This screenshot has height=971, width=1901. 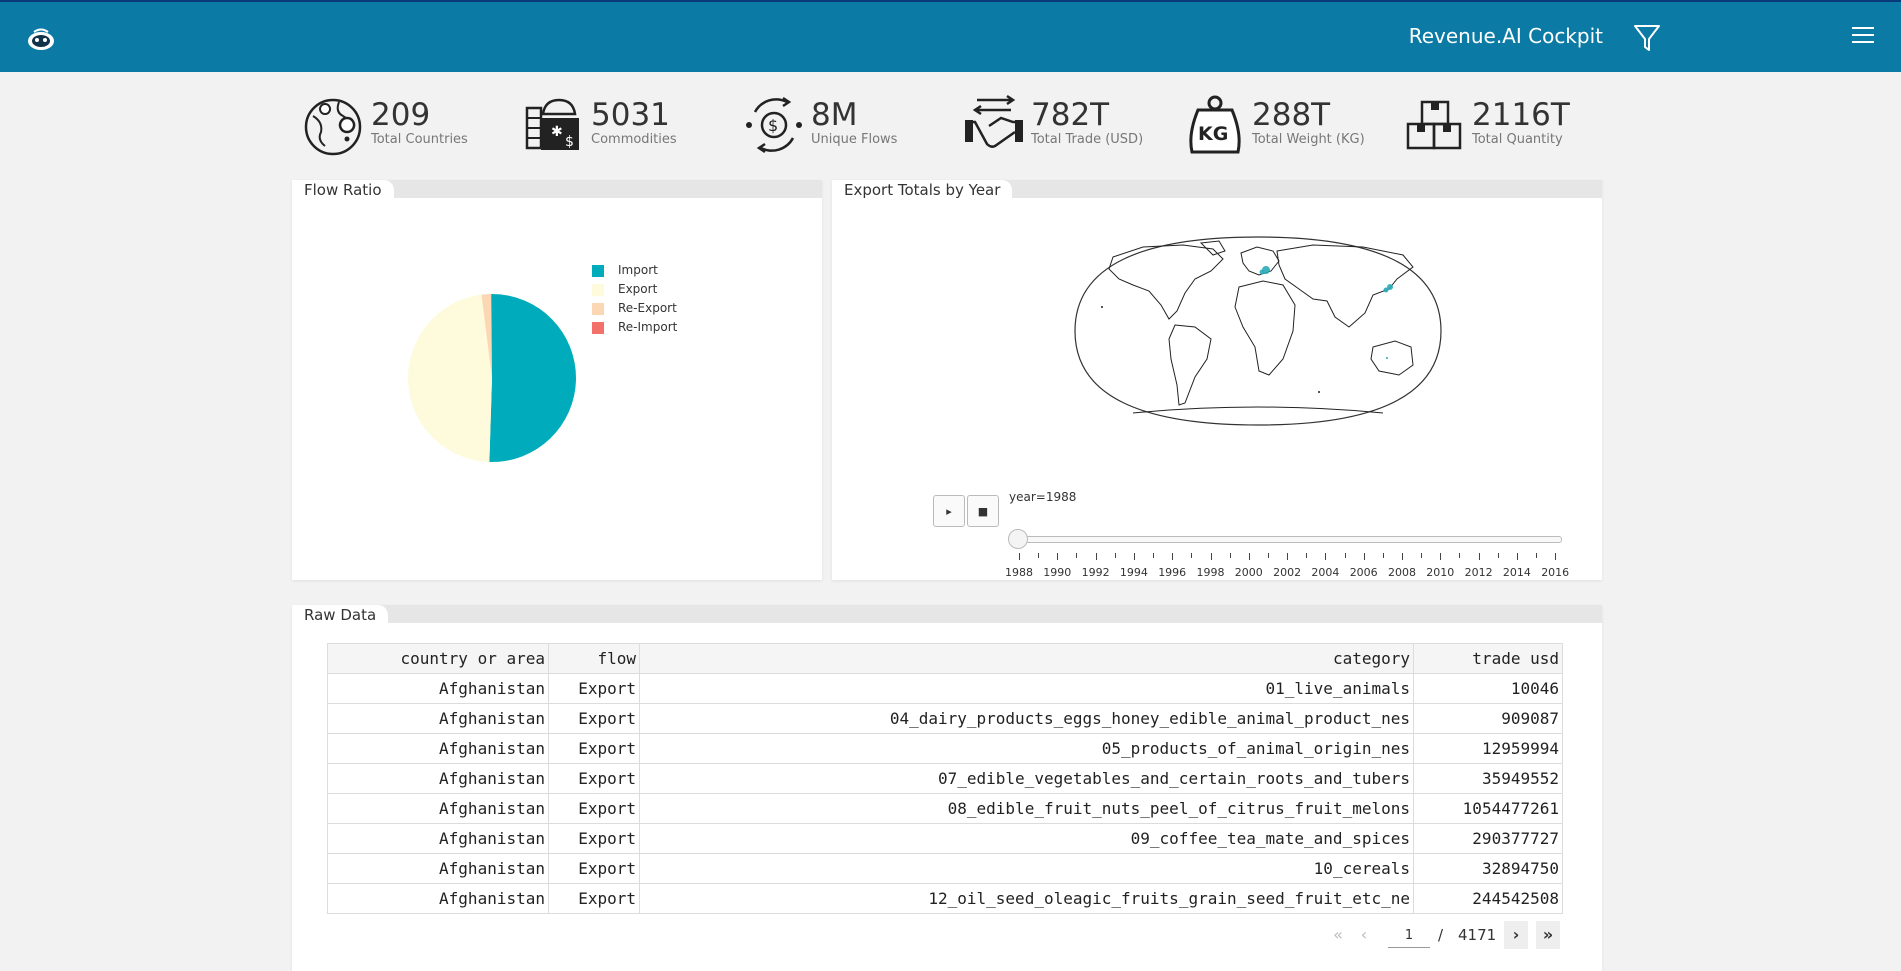 What do you see at coordinates (647, 308) in the screenshot?
I see `legend-label: Re-Export` at bounding box center [647, 308].